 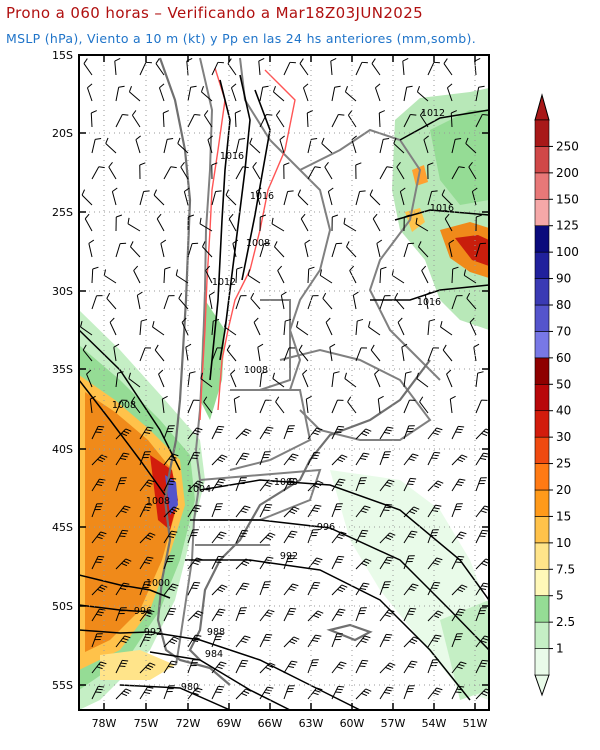 I want to click on colorbar-label: 40, so click(x=563, y=411).